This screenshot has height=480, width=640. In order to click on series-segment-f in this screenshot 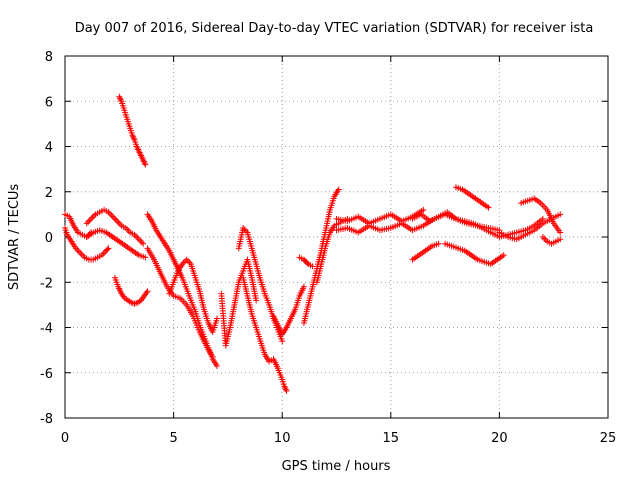, I will do `click(131, 290)`.